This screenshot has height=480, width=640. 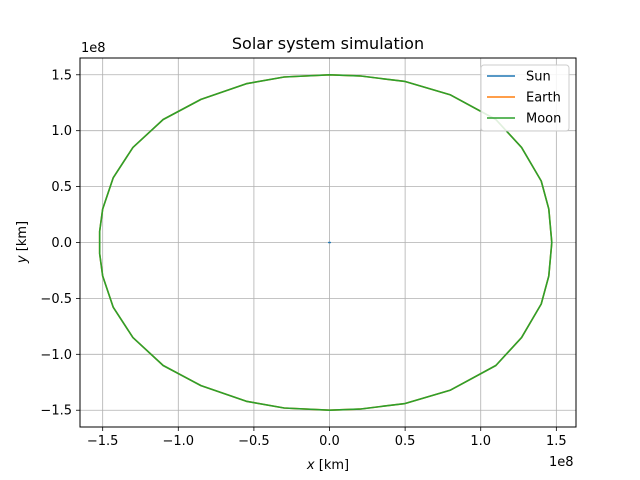 What do you see at coordinates (22, 259) in the screenshot?
I see `y-axis-label-var: y` at bounding box center [22, 259].